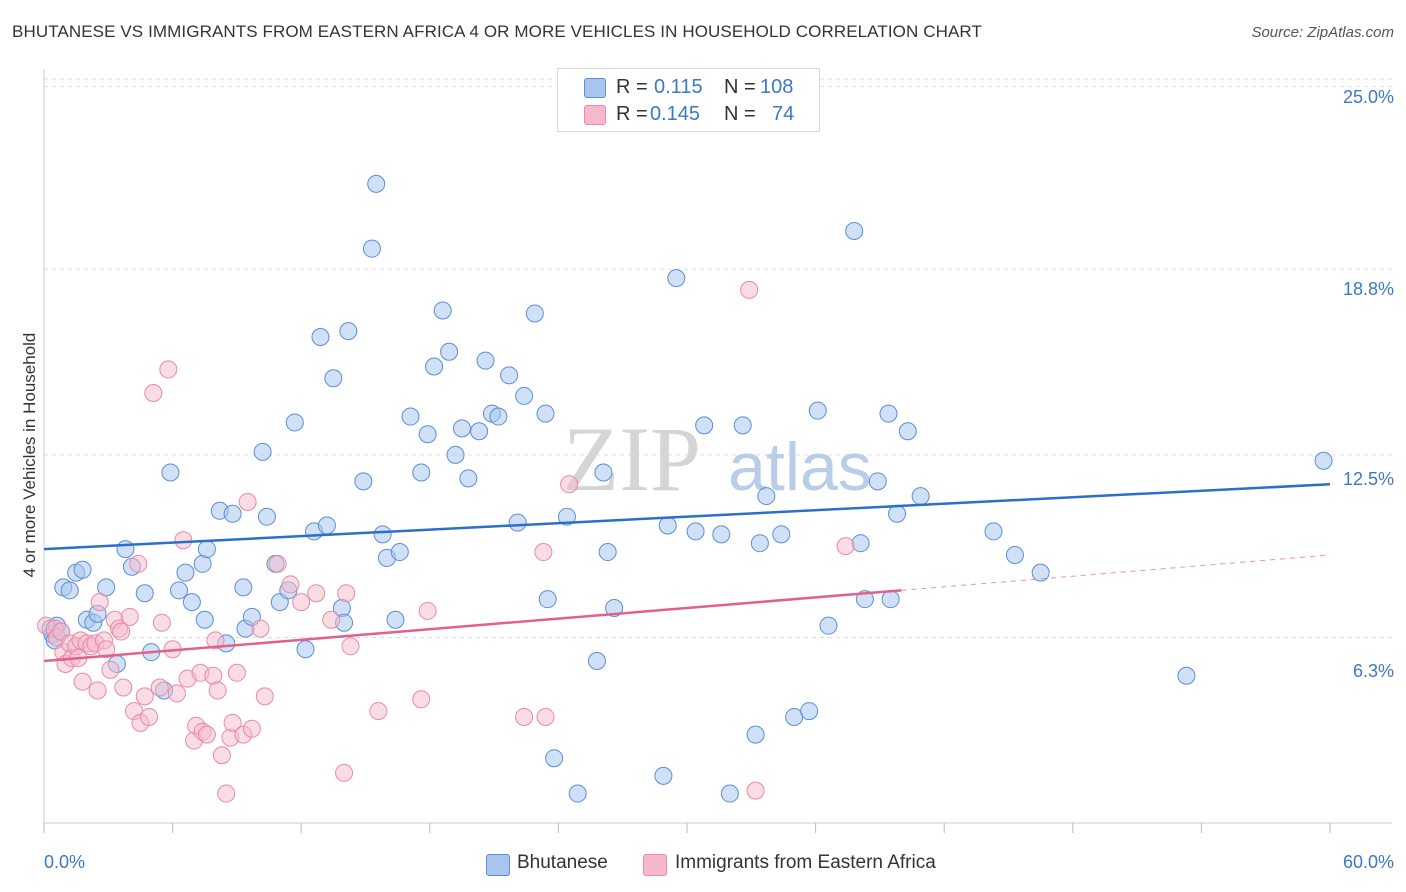 The width and height of the screenshot is (1406, 892). What do you see at coordinates (1116, 572) in the screenshot?
I see `immigrants-trend-extension` at bounding box center [1116, 572].